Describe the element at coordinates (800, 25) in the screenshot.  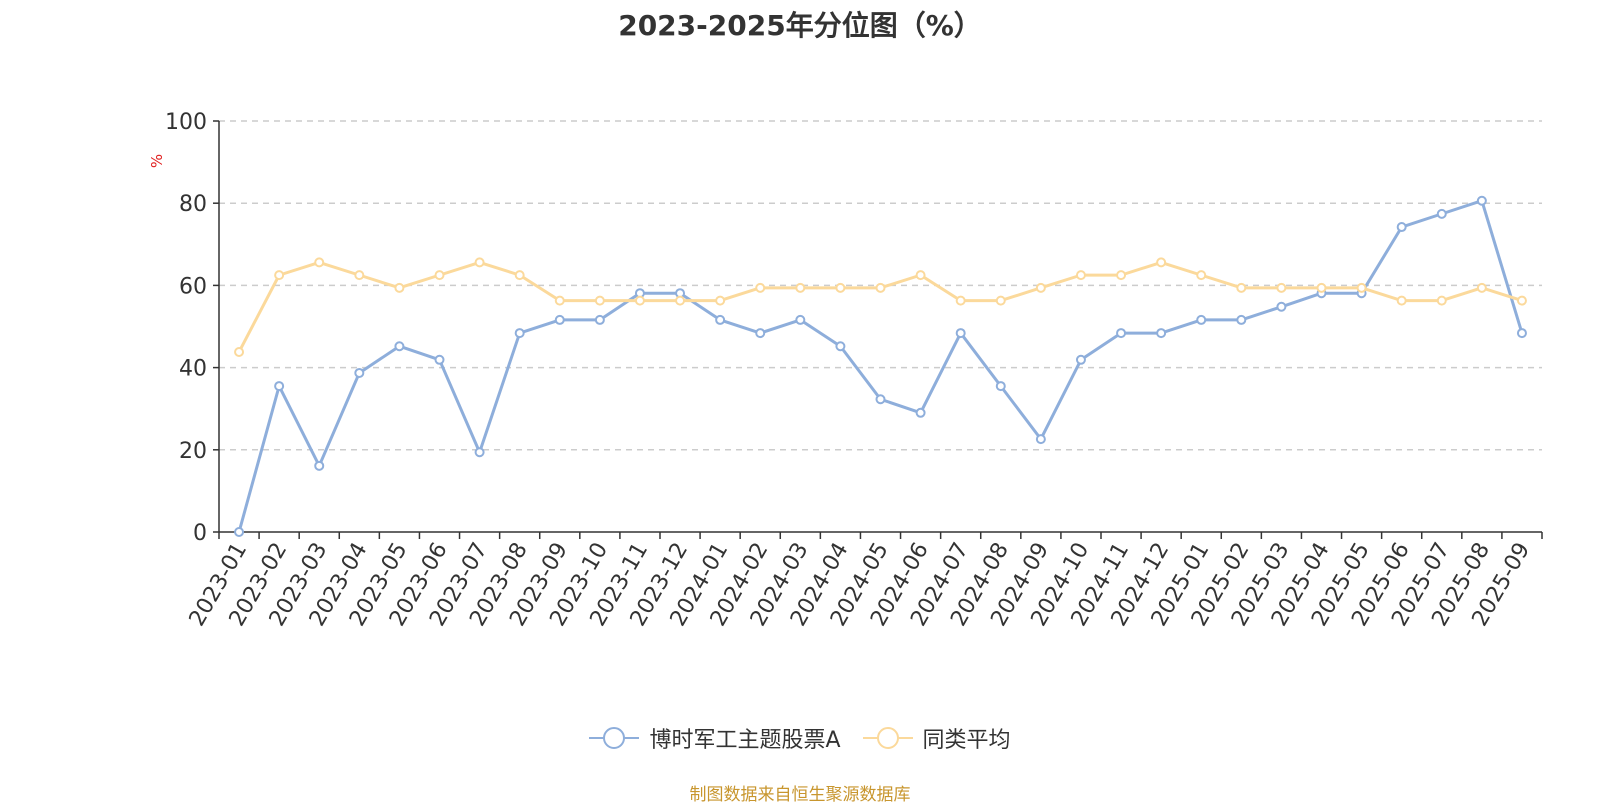
I see `chart-title: 2023-2025年分位图（%）` at that location.